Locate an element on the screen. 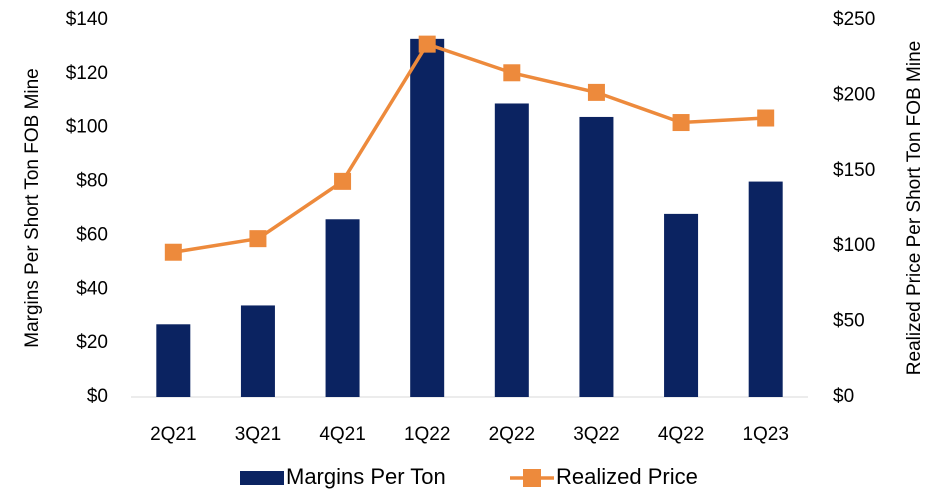  x-tick-label: 2Q22 is located at coordinates (512, 434).